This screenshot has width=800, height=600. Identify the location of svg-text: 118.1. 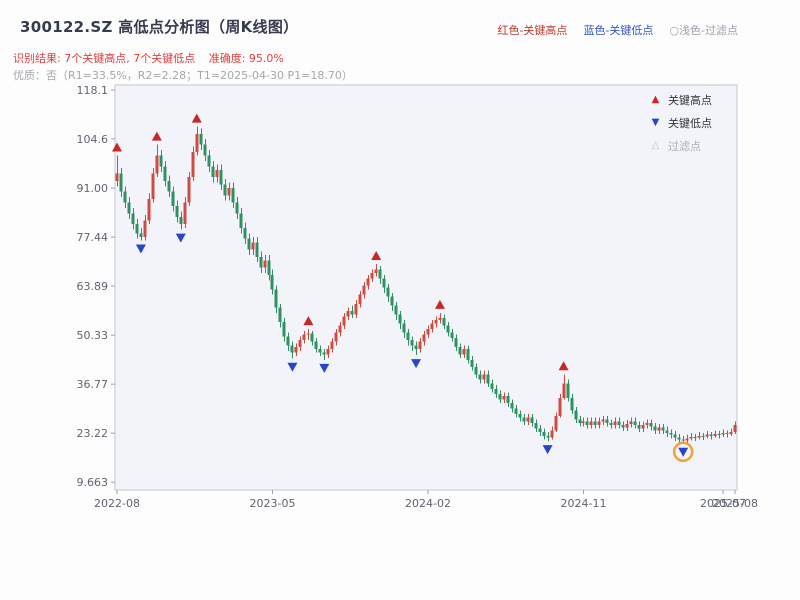
(93, 90).